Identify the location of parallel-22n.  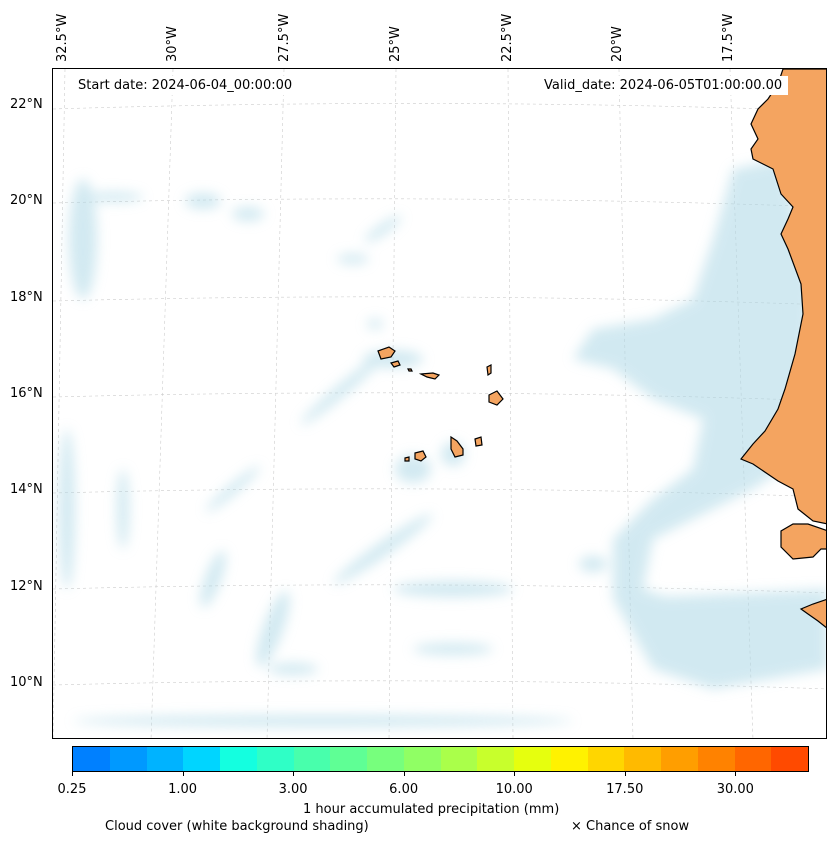
(439, 107).